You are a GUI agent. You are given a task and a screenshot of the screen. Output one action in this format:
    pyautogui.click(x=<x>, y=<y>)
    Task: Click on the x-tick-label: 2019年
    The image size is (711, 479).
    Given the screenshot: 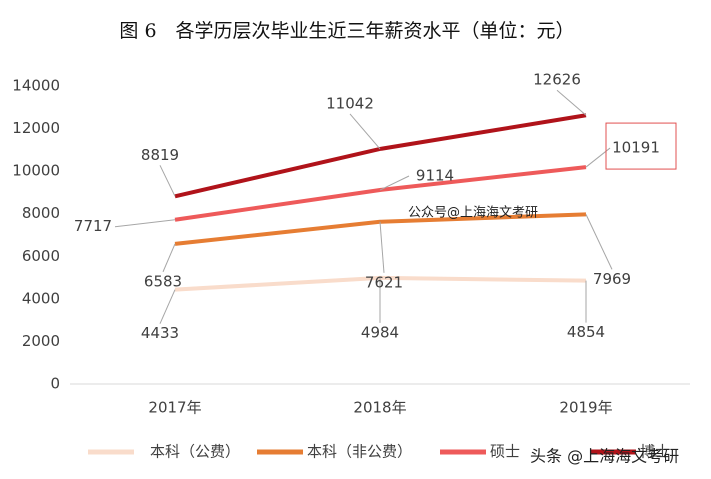 What is the action you would take?
    pyautogui.click(x=585, y=408)
    